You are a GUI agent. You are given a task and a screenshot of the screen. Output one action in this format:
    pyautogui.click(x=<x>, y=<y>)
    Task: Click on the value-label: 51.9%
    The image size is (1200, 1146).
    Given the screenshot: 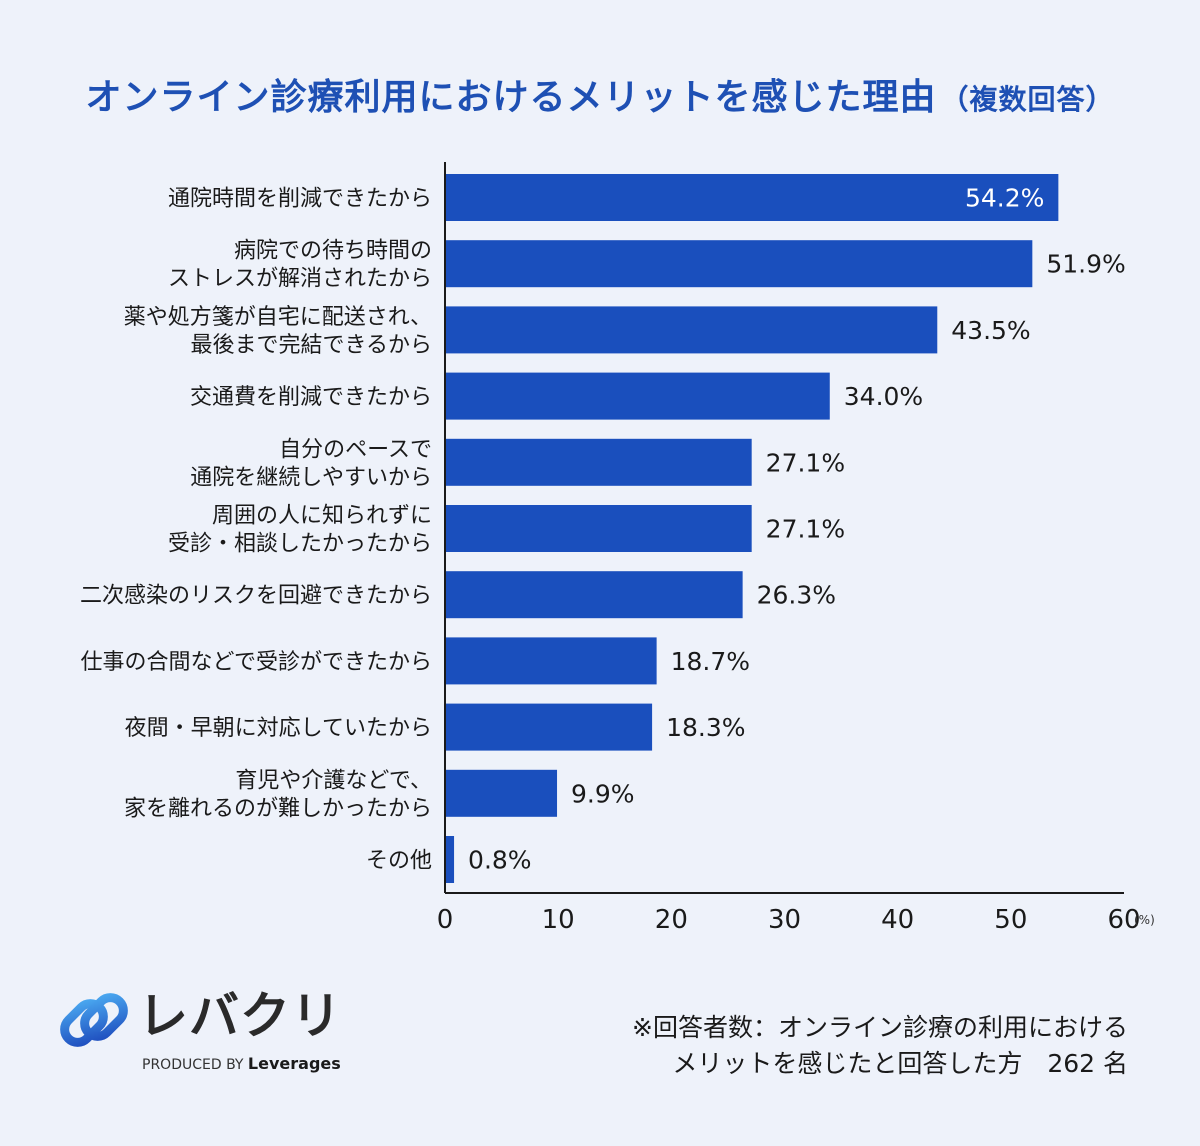 What is the action you would take?
    pyautogui.click(x=1085, y=264)
    